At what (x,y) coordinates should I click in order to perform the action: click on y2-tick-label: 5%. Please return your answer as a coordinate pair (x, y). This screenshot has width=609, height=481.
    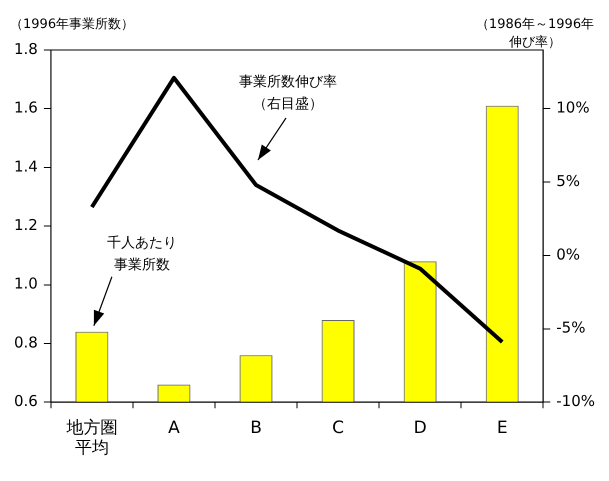
    Looking at the image, I should click on (568, 181).